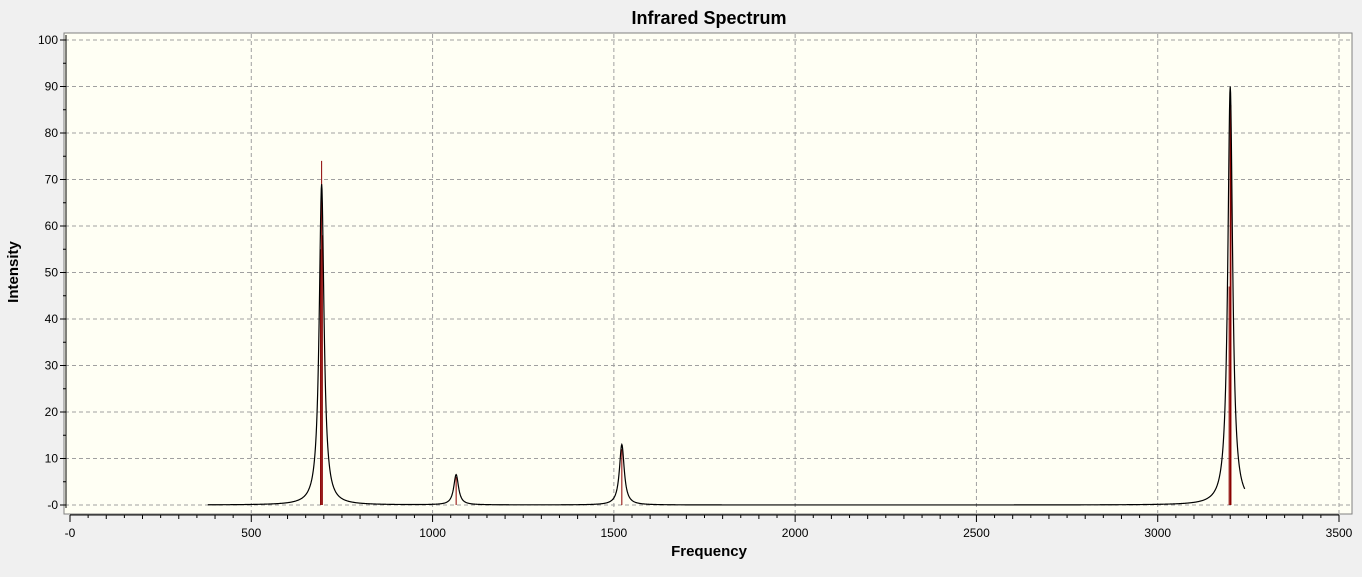 The height and width of the screenshot is (577, 1362). What do you see at coordinates (1339, 533) in the screenshot?
I see `x-tick-label: 3500` at bounding box center [1339, 533].